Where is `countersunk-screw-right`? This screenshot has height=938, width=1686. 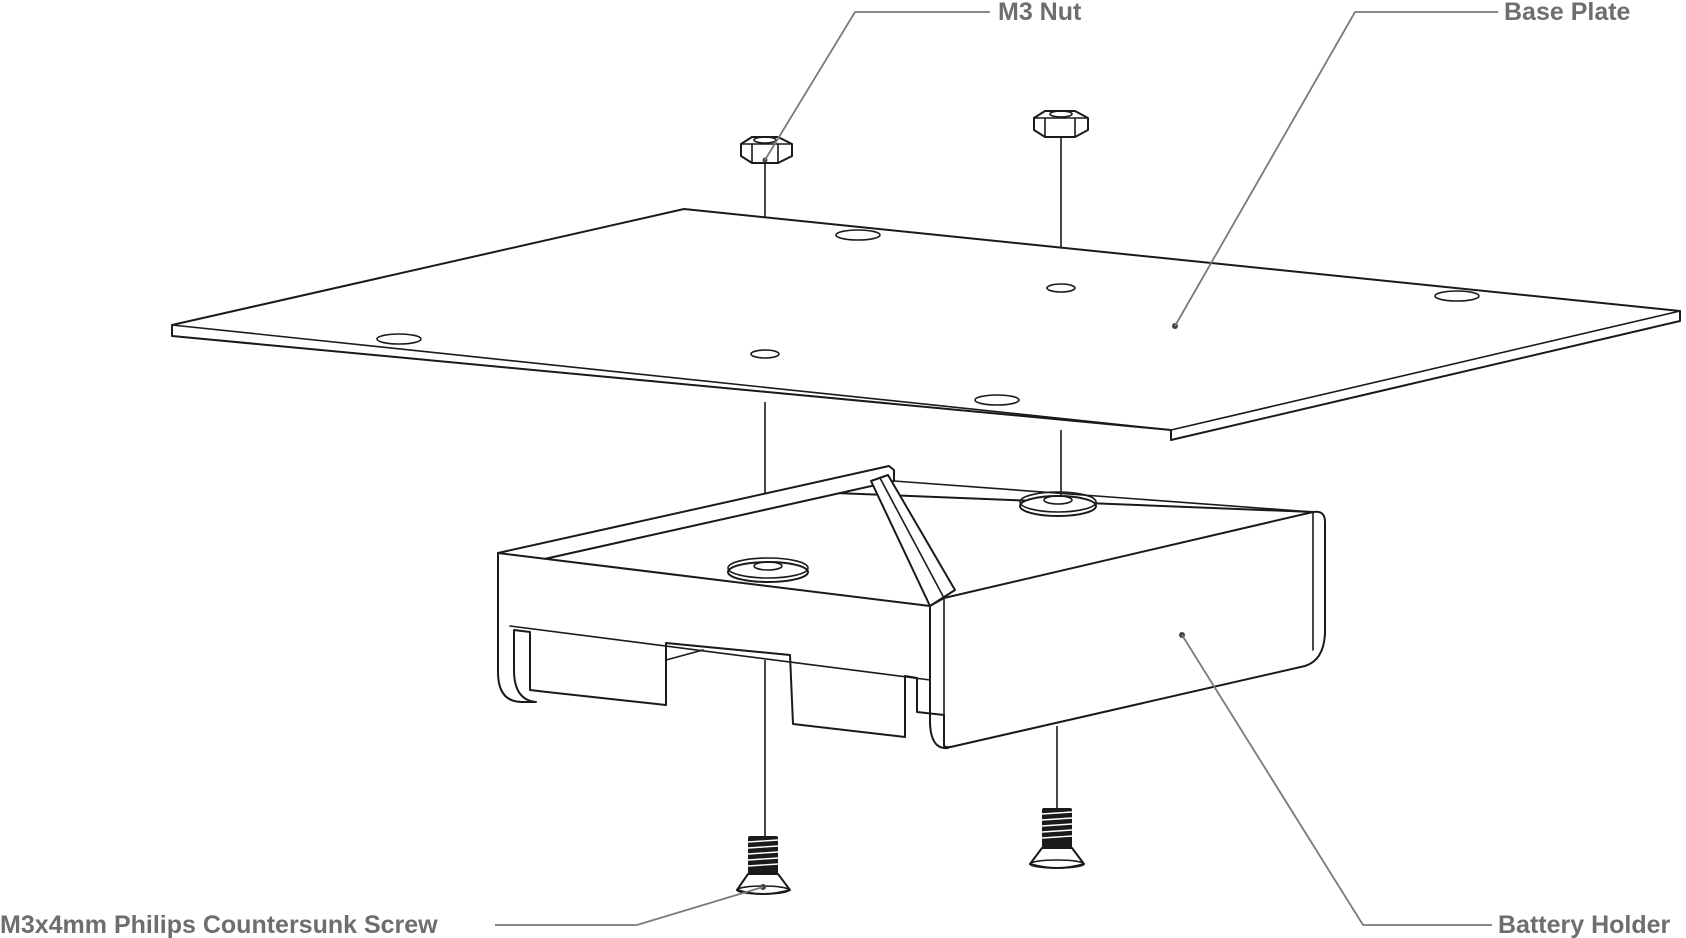
countersunk-screw-right is located at coordinates (1057, 838).